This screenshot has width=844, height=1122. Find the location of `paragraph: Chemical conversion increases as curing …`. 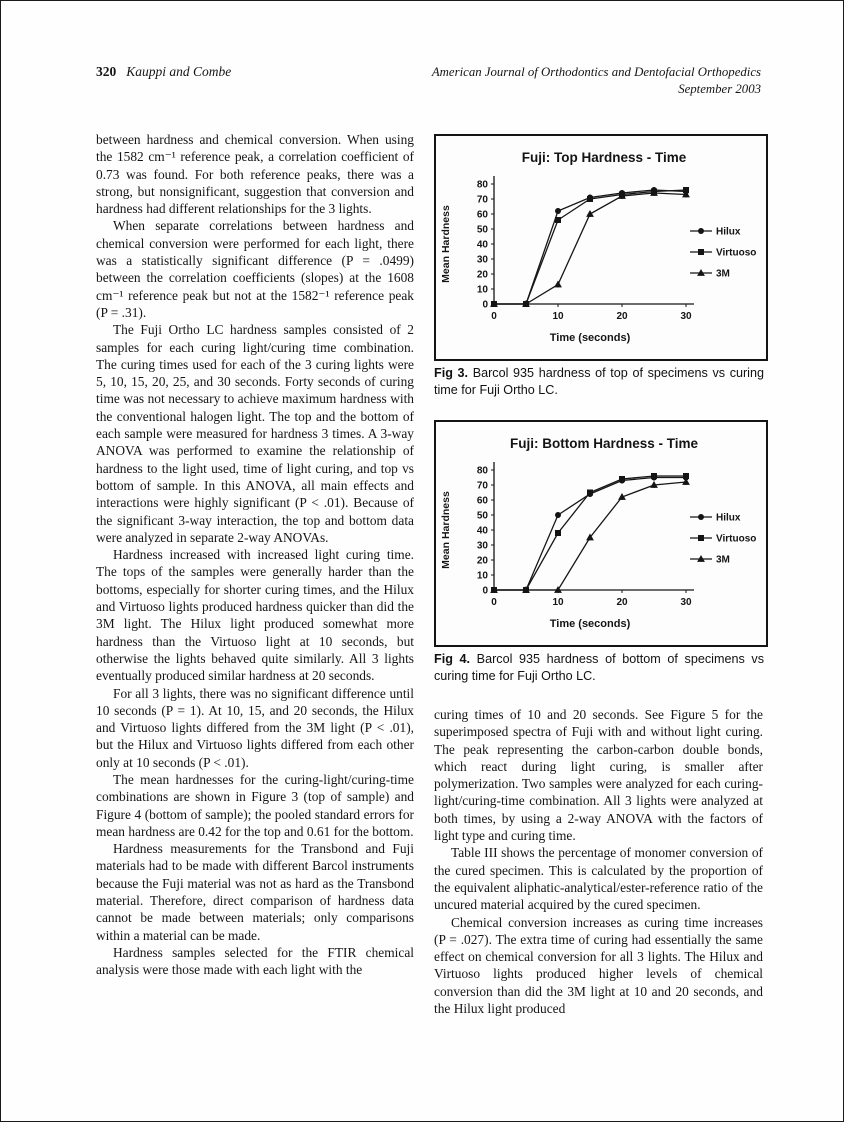

paragraph: Chemical conversion increases as curing … is located at coordinates (598, 965).